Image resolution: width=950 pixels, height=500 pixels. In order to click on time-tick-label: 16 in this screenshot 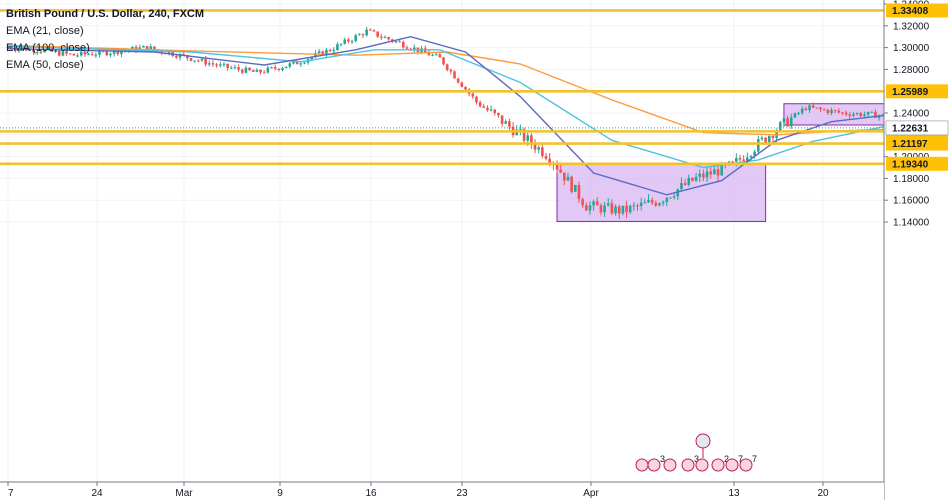, I will do `click(371, 493)`.